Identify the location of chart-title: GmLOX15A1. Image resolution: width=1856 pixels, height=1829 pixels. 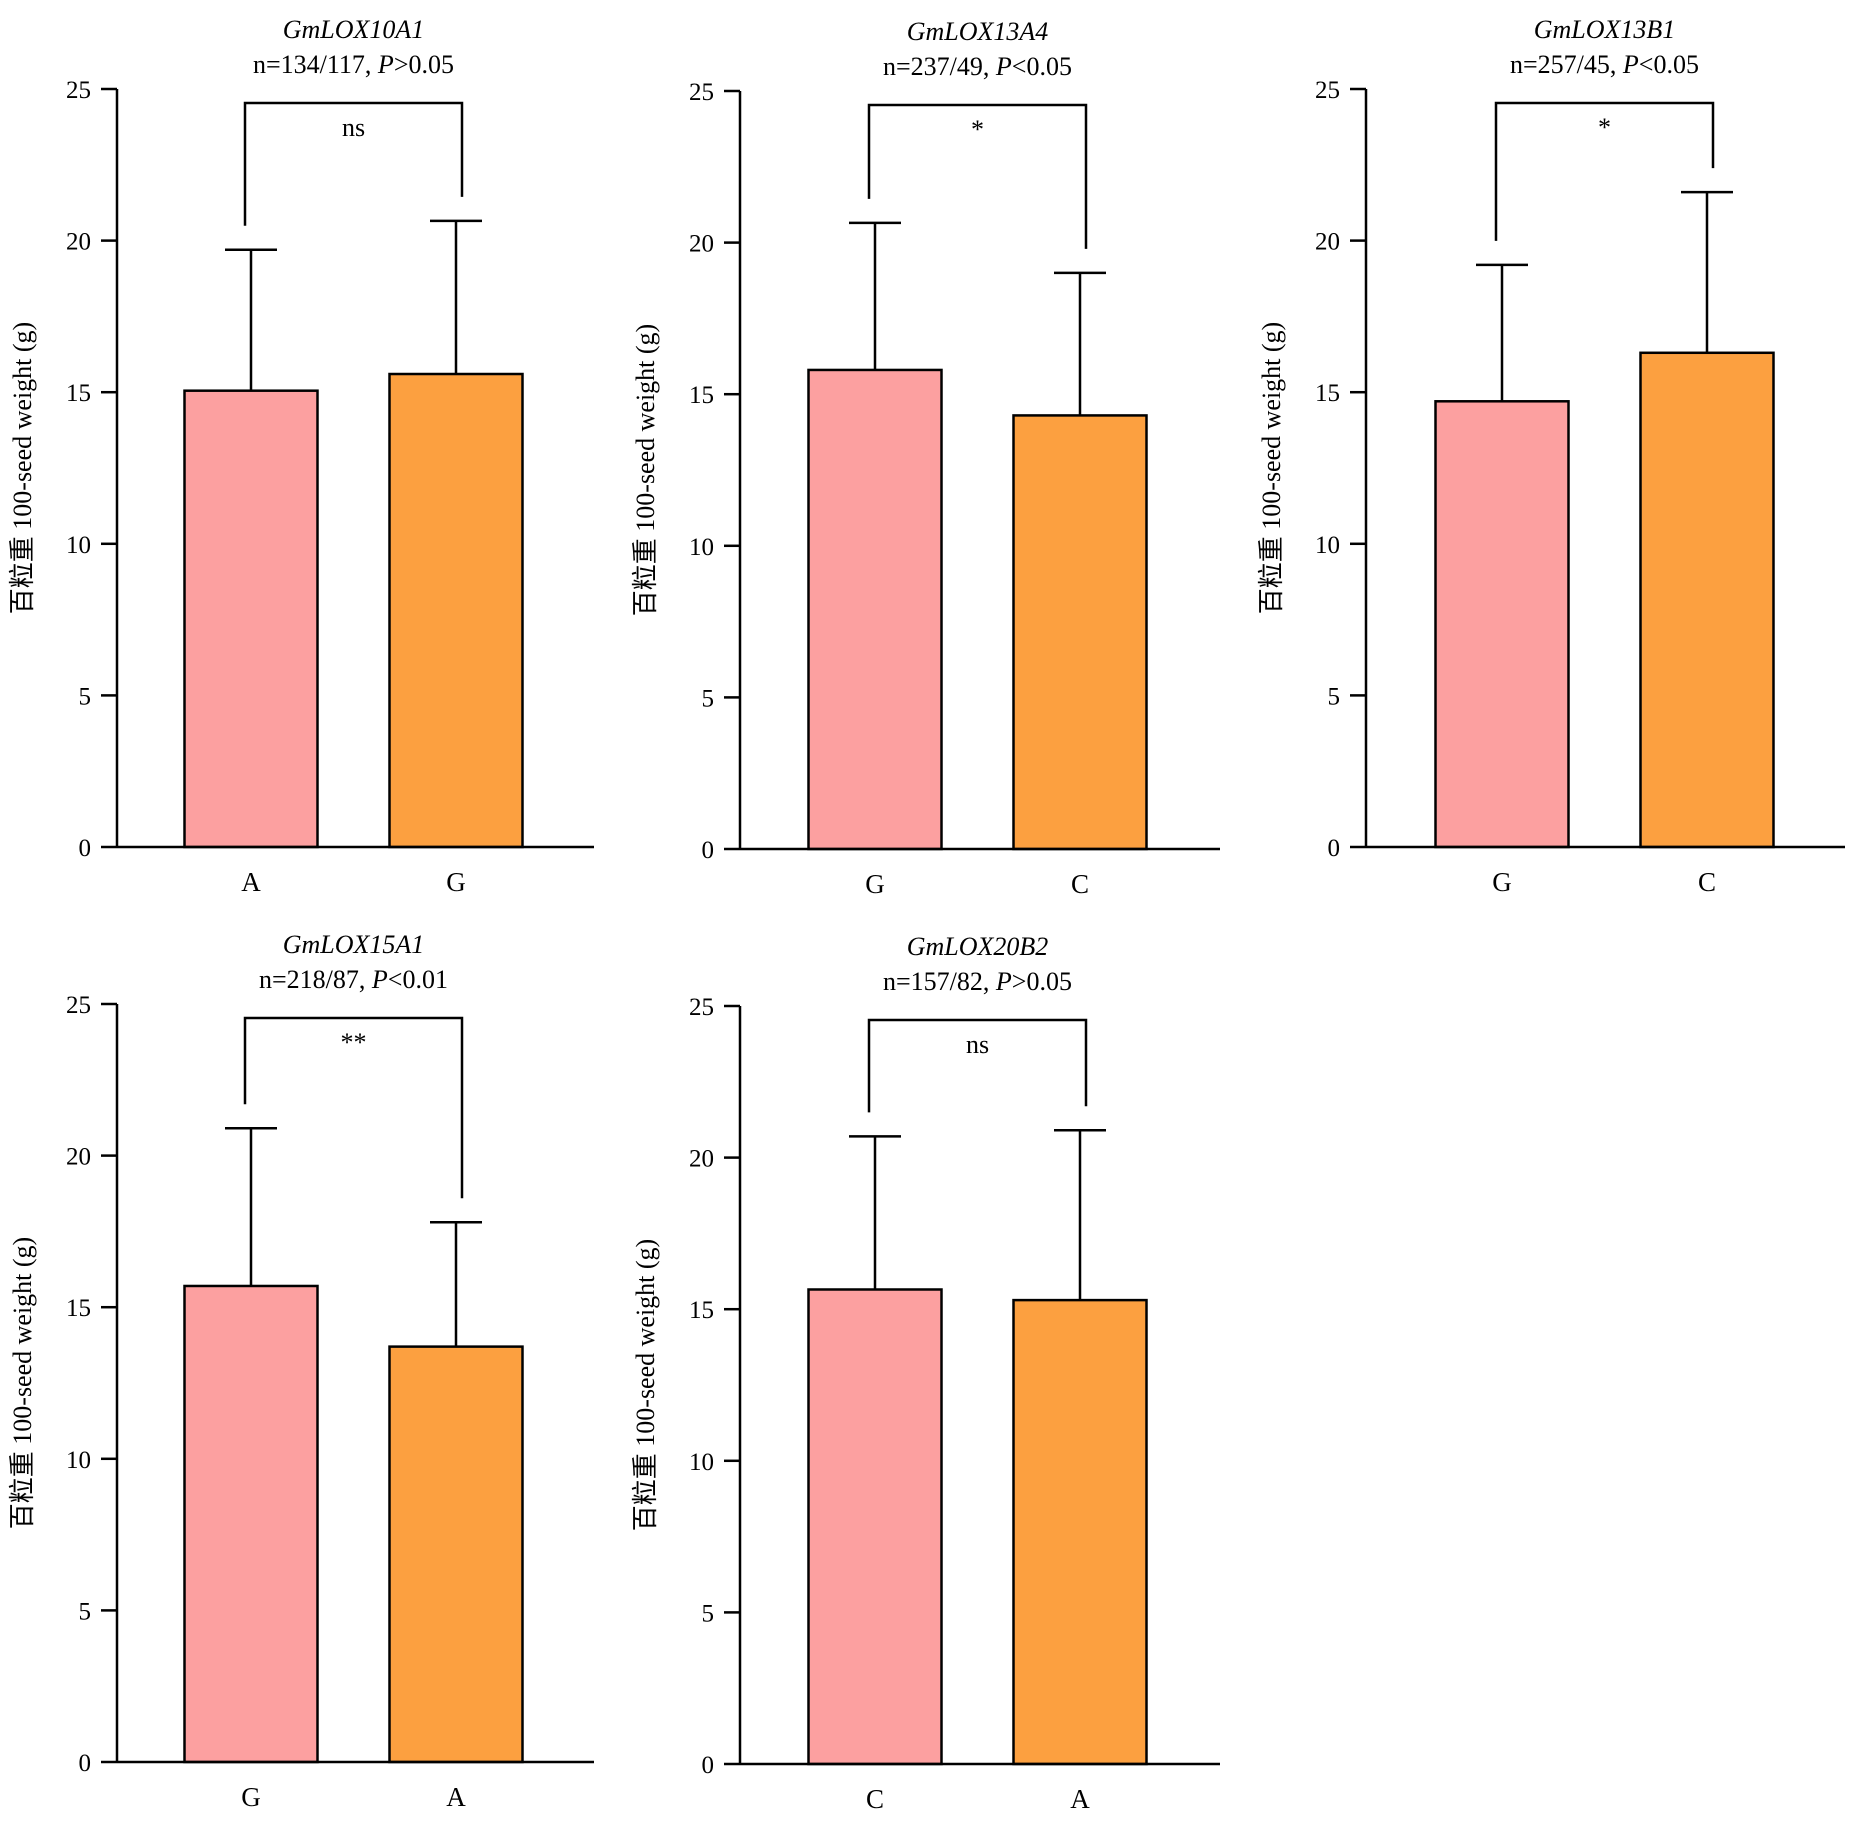
(354, 944).